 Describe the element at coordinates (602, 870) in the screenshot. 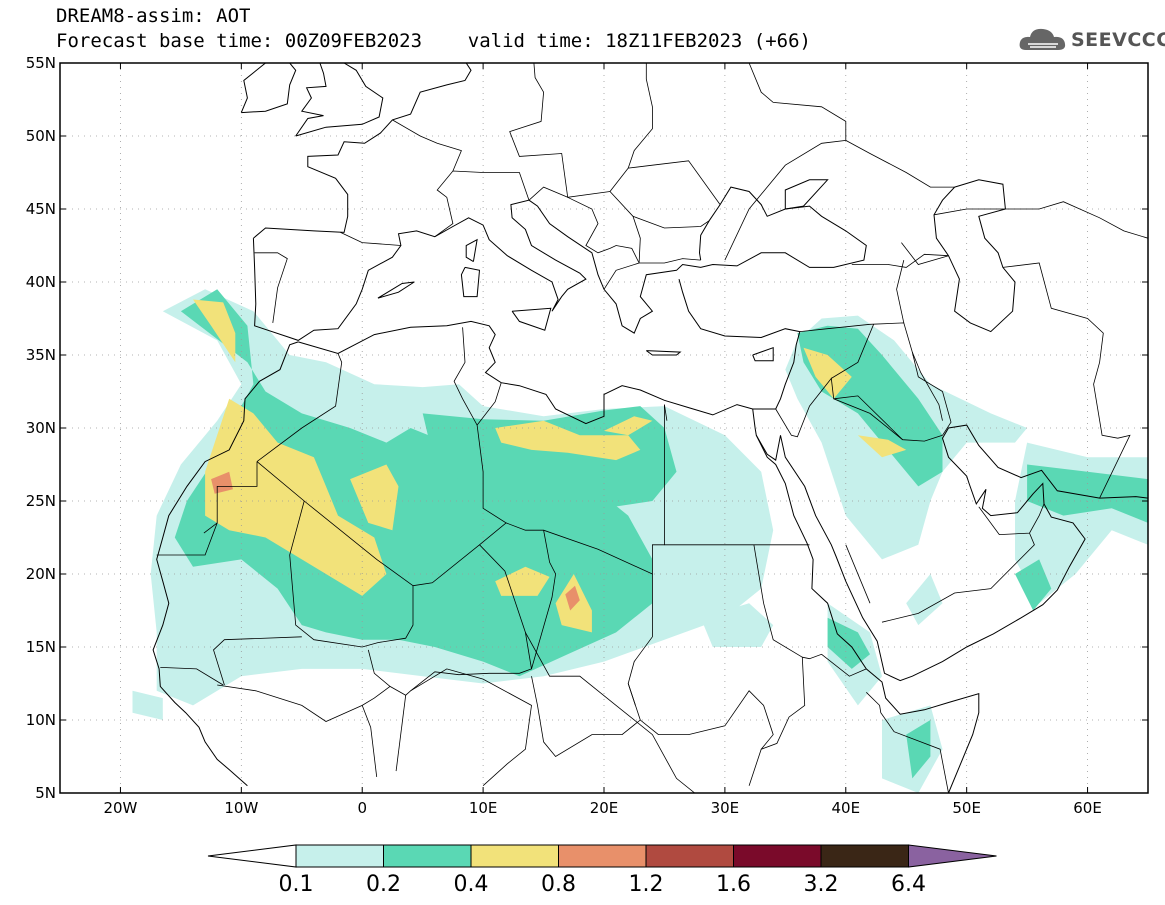

I see `colorbar: 0.1 0.2 0.4 0.8 1.2 1.6 3.2 6.4` at that location.